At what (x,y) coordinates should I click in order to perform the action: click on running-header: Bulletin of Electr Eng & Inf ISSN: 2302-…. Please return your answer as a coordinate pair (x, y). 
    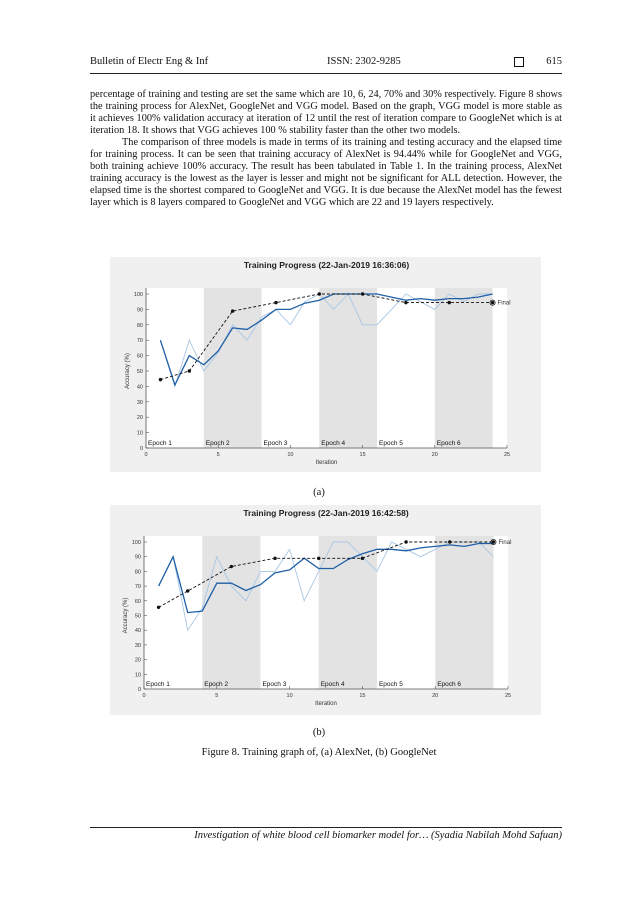
    Looking at the image, I should click on (326, 65).